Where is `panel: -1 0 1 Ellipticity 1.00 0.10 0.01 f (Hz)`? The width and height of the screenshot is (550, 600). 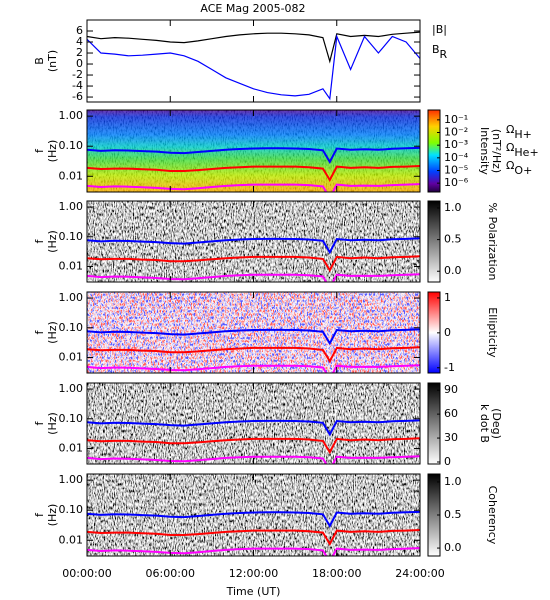 panel: -1 0 1 Ellipticity 1.00 0.10 0.01 f (Hz) is located at coordinates (266, 332).